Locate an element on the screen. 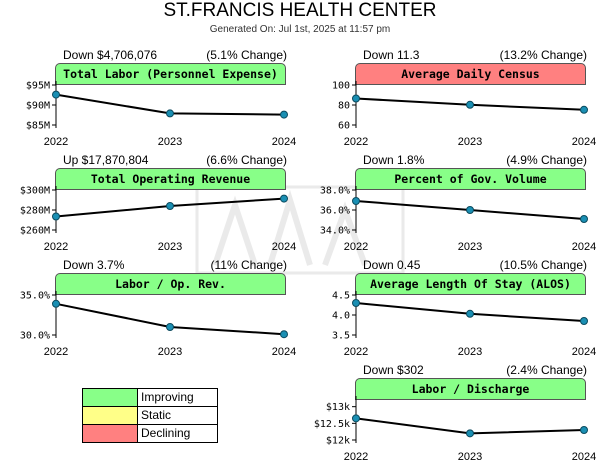  y-tick-label: 36.0% is located at coordinates (335, 211).